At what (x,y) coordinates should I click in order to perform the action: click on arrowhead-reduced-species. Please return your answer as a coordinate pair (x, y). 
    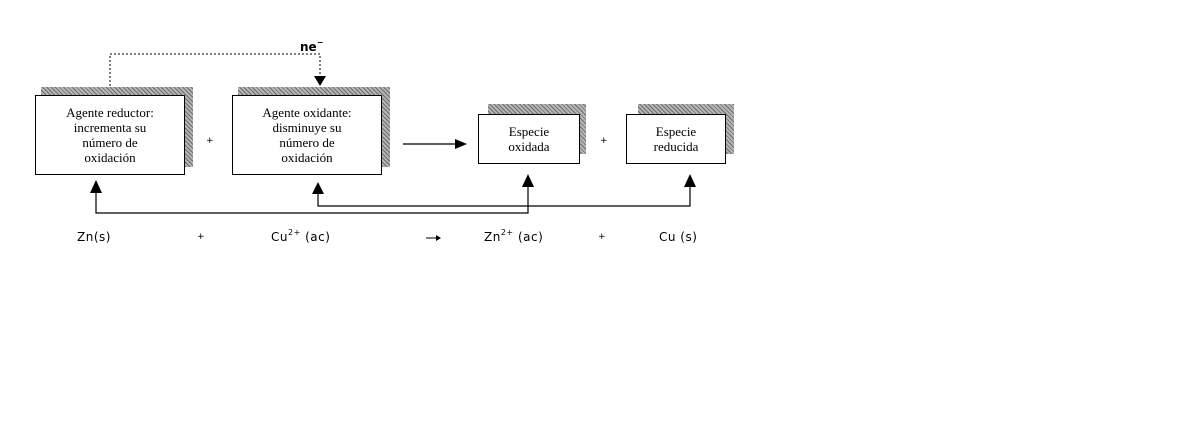
    Looking at the image, I should click on (690, 180).